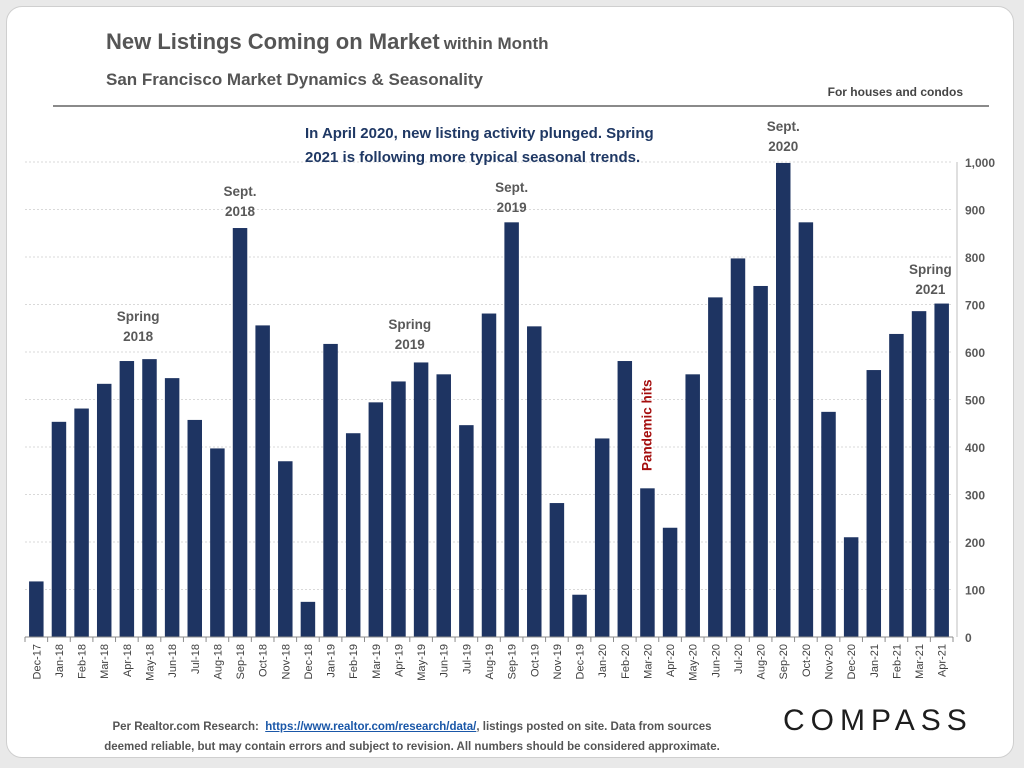 The image size is (1024, 768). Describe the element at coordinates (138, 316) in the screenshot. I see `annotation-spring-2018: Spring` at that location.